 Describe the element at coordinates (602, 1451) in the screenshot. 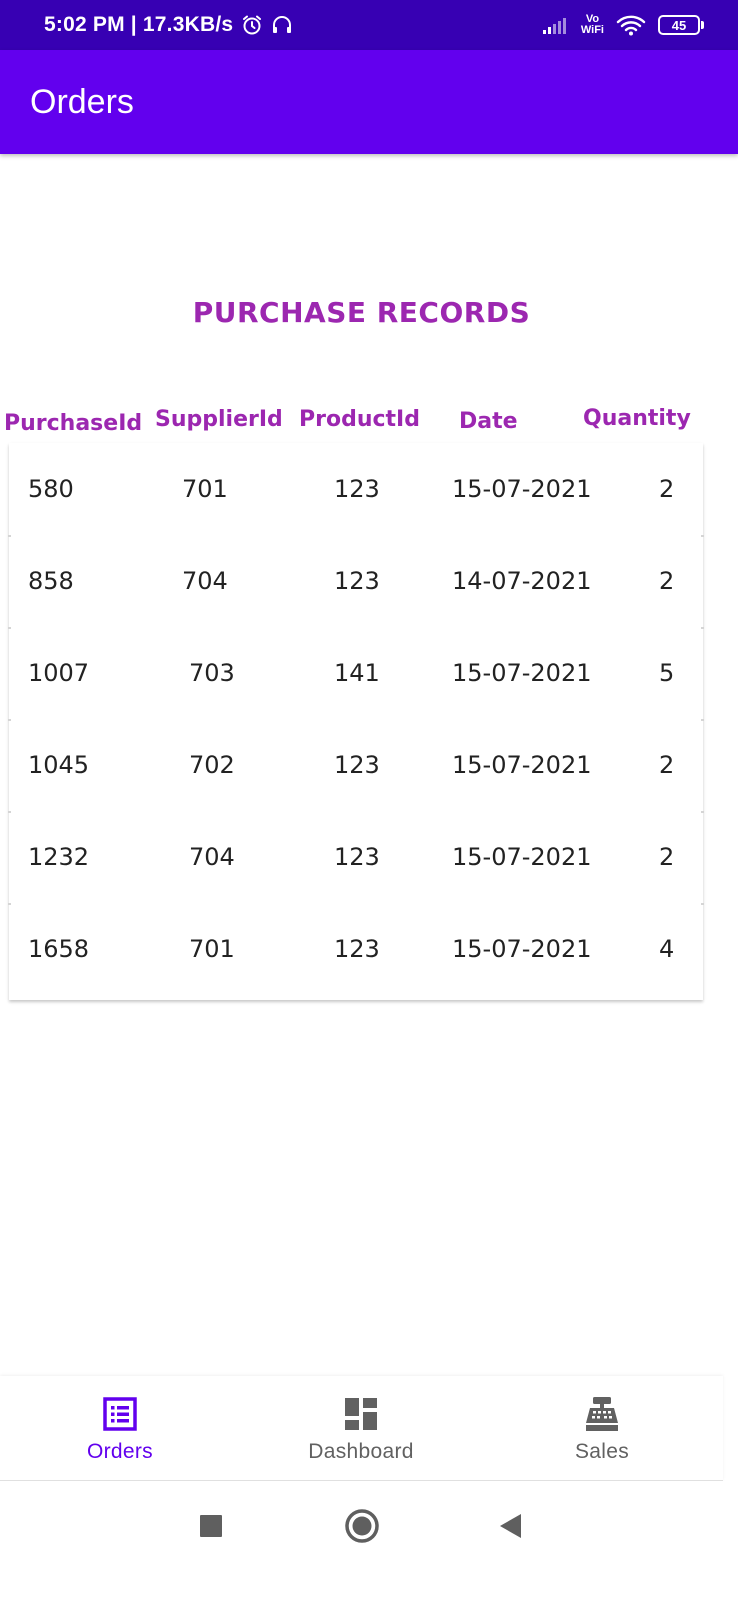

I see `nav-label-sales: Sales` at that location.